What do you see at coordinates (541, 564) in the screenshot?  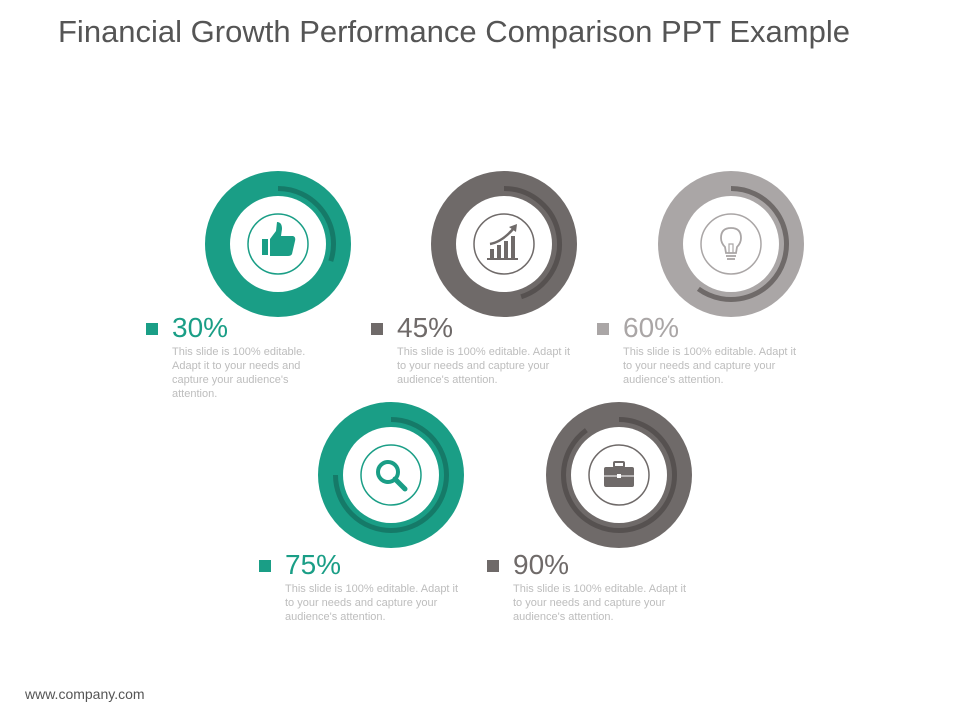 I see `percentage-value: 90%` at bounding box center [541, 564].